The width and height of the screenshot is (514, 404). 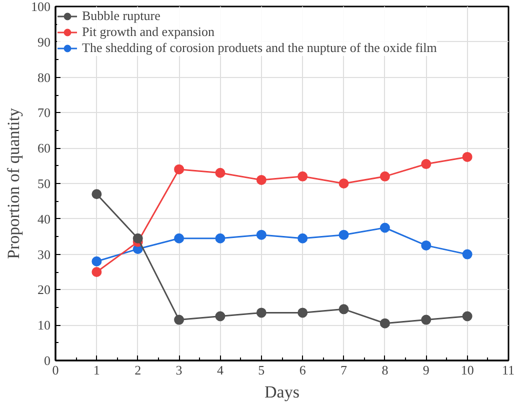 What do you see at coordinates (261, 370) in the screenshot?
I see `x-tick-label: 5` at bounding box center [261, 370].